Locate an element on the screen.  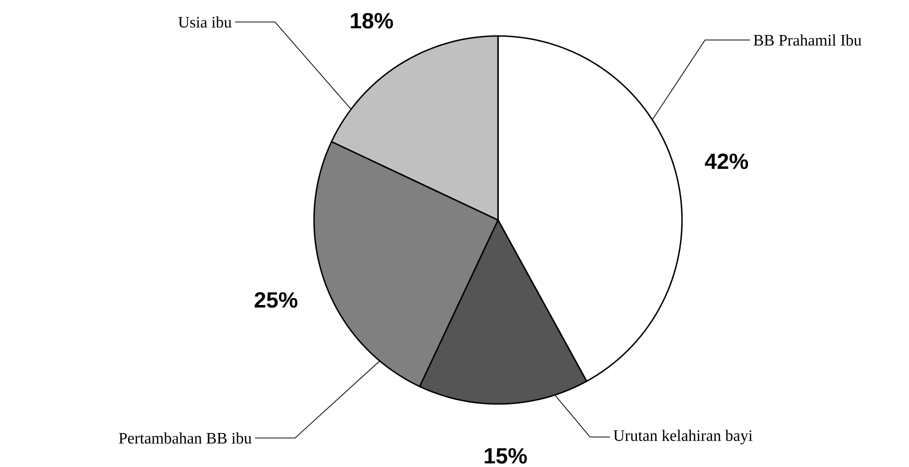
slice-label: Urutan kelahiran bayi is located at coordinates (683, 437).